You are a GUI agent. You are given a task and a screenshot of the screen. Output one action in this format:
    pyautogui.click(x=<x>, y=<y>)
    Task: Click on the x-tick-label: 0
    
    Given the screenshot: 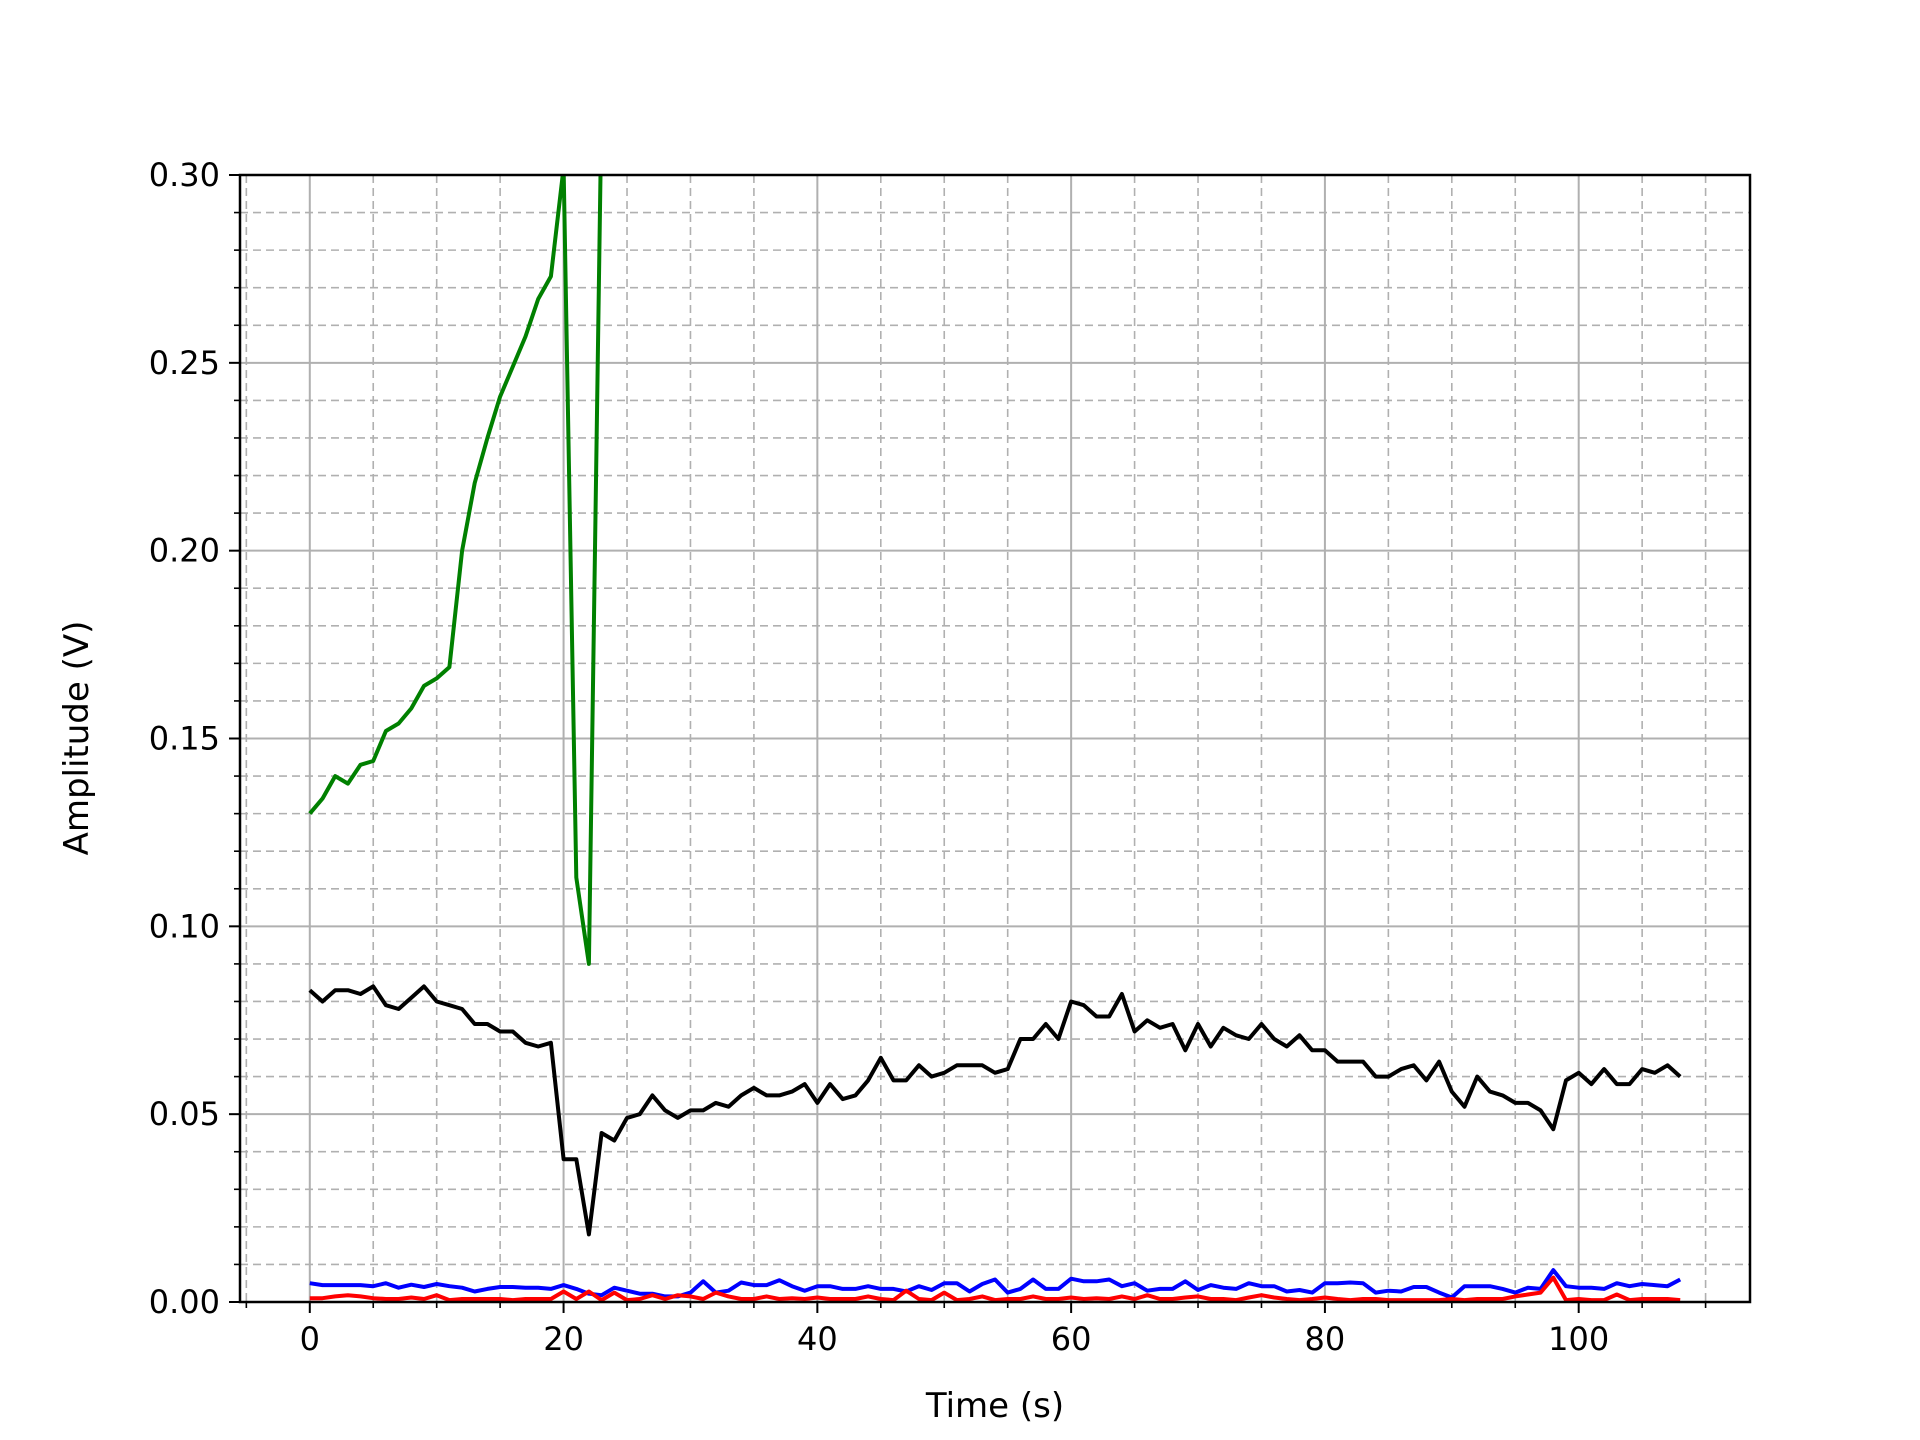 What is the action you would take?
    pyautogui.click(x=310, y=1339)
    